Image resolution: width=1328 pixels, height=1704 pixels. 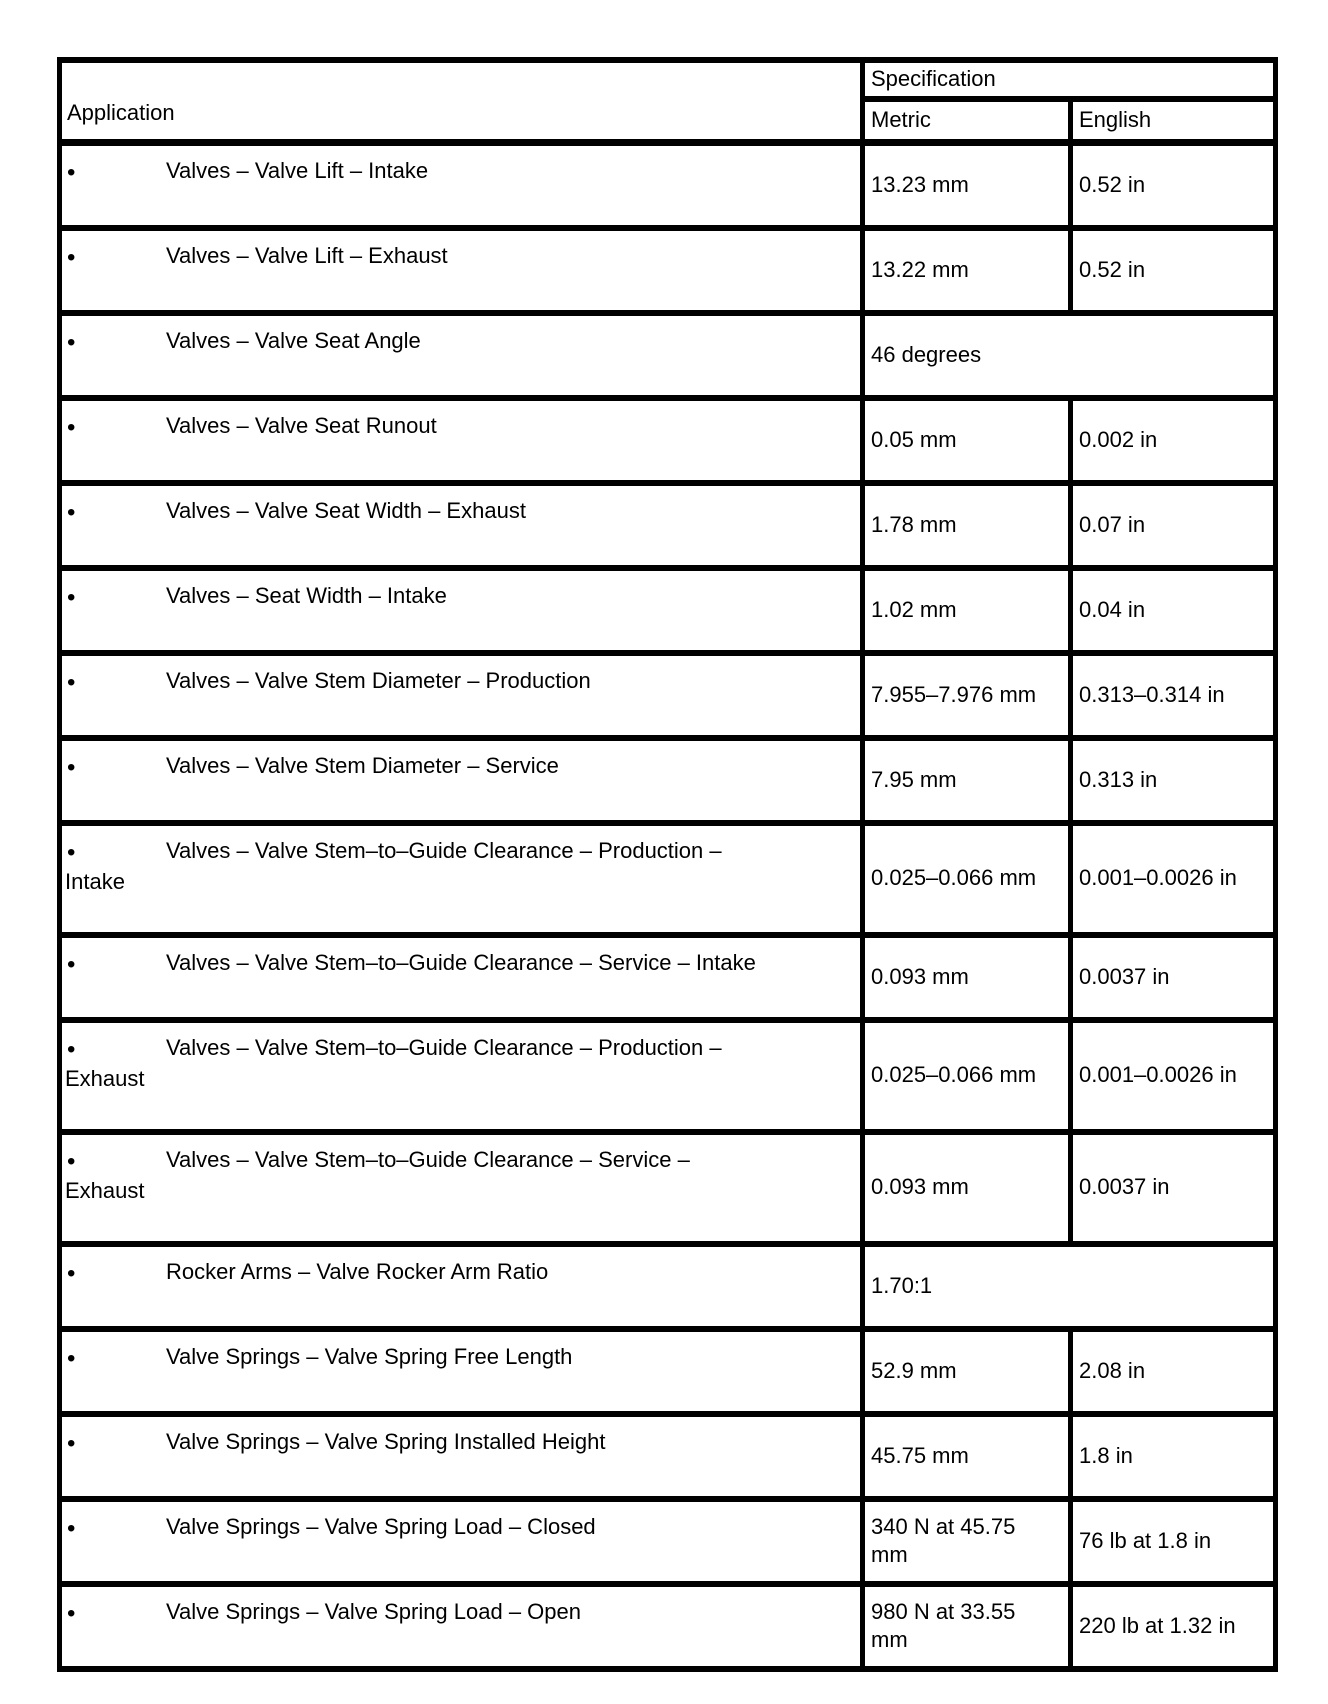 What do you see at coordinates (966, 525) in the screenshot?
I see `metric-value-cell: 1.78 mm` at bounding box center [966, 525].